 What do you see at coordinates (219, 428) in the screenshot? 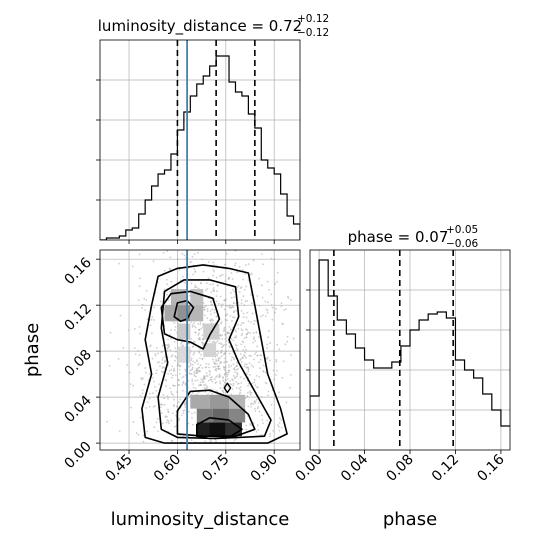
I see `contour-level-1-lower` at bounding box center [219, 428].